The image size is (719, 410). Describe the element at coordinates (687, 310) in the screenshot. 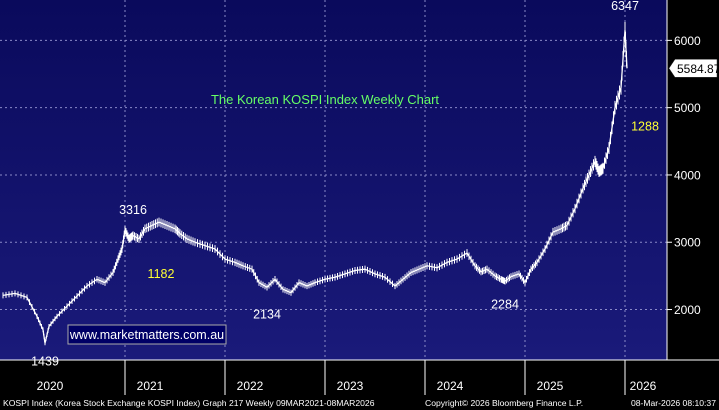

I see `y-tick-label: 2000` at that location.